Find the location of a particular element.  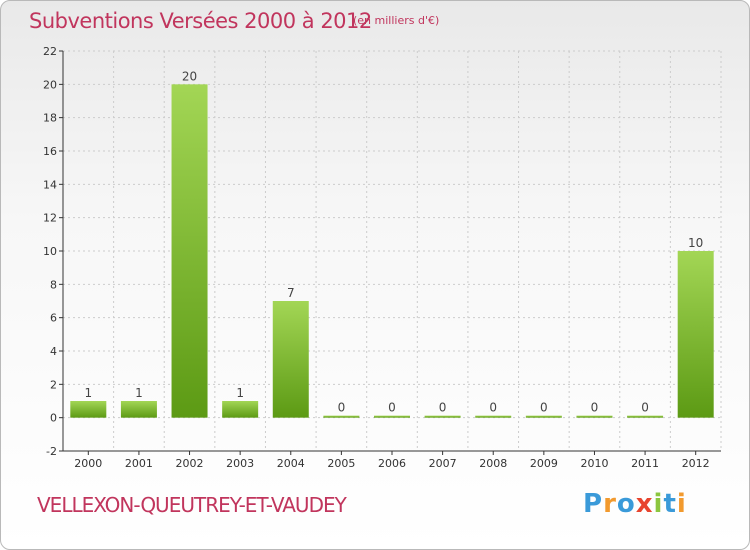

logo-letter: o is located at coordinates (626, 504).